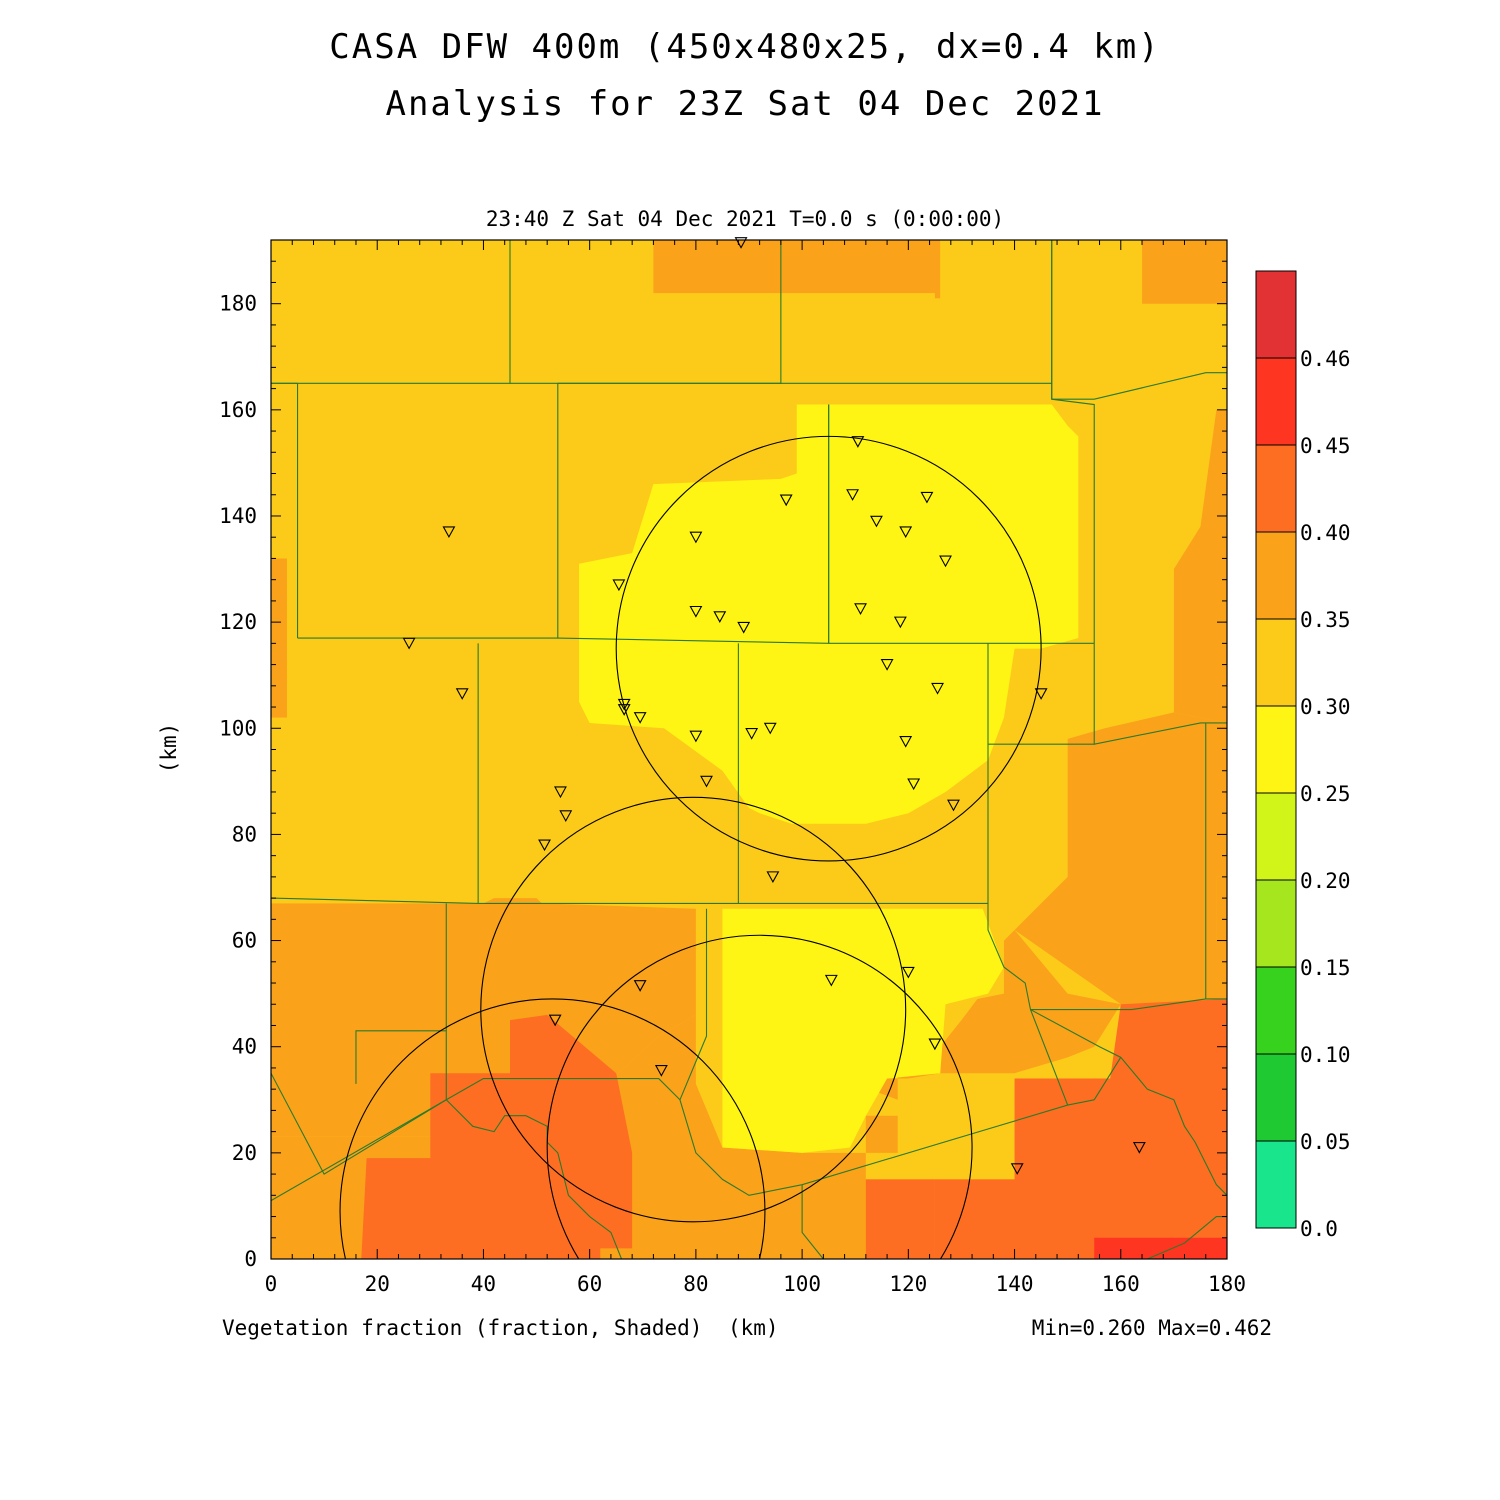  What do you see at coordinates (744, 104) in the screenshot?
I see `chart-subtitle: Analysis for 23Z Sat 04 Dec 2021` at bounding box center [744, 104].